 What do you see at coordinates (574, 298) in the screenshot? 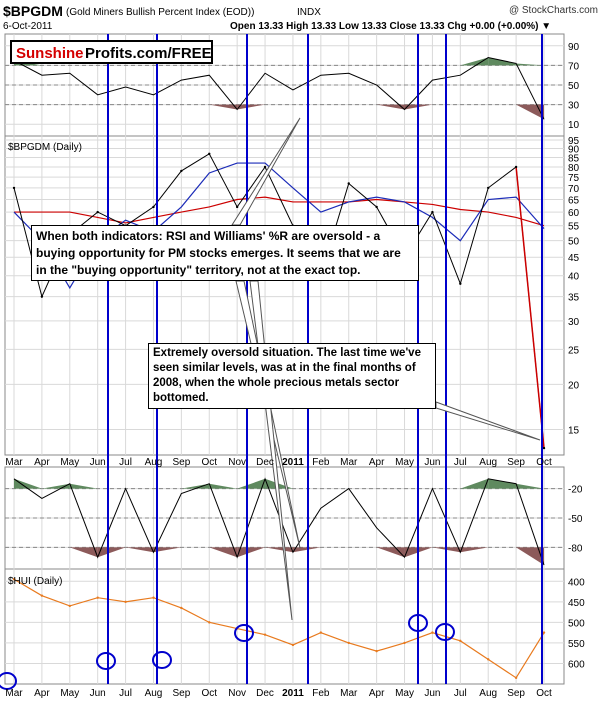
I see `y-tick-label: 35` at bounding box center [574, 298].